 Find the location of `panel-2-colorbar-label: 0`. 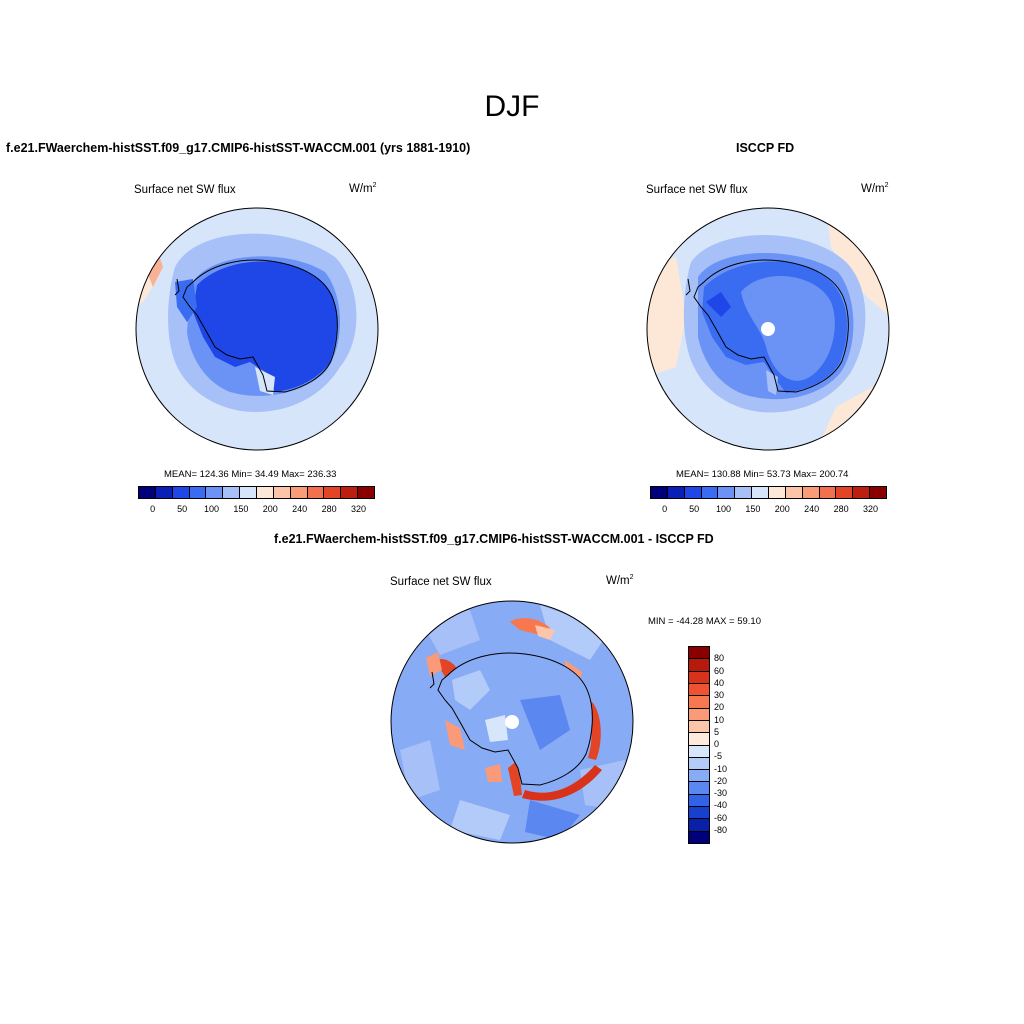

panel-2-colorbar-label: 0 is located at coordinates (665, 509).